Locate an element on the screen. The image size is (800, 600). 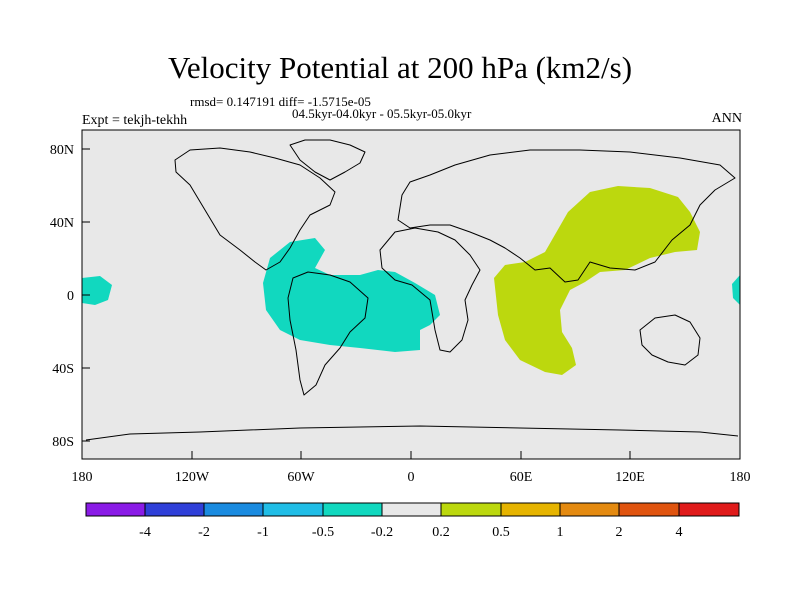
lon-tick-label: 0 is located at coordinates (411, 477).